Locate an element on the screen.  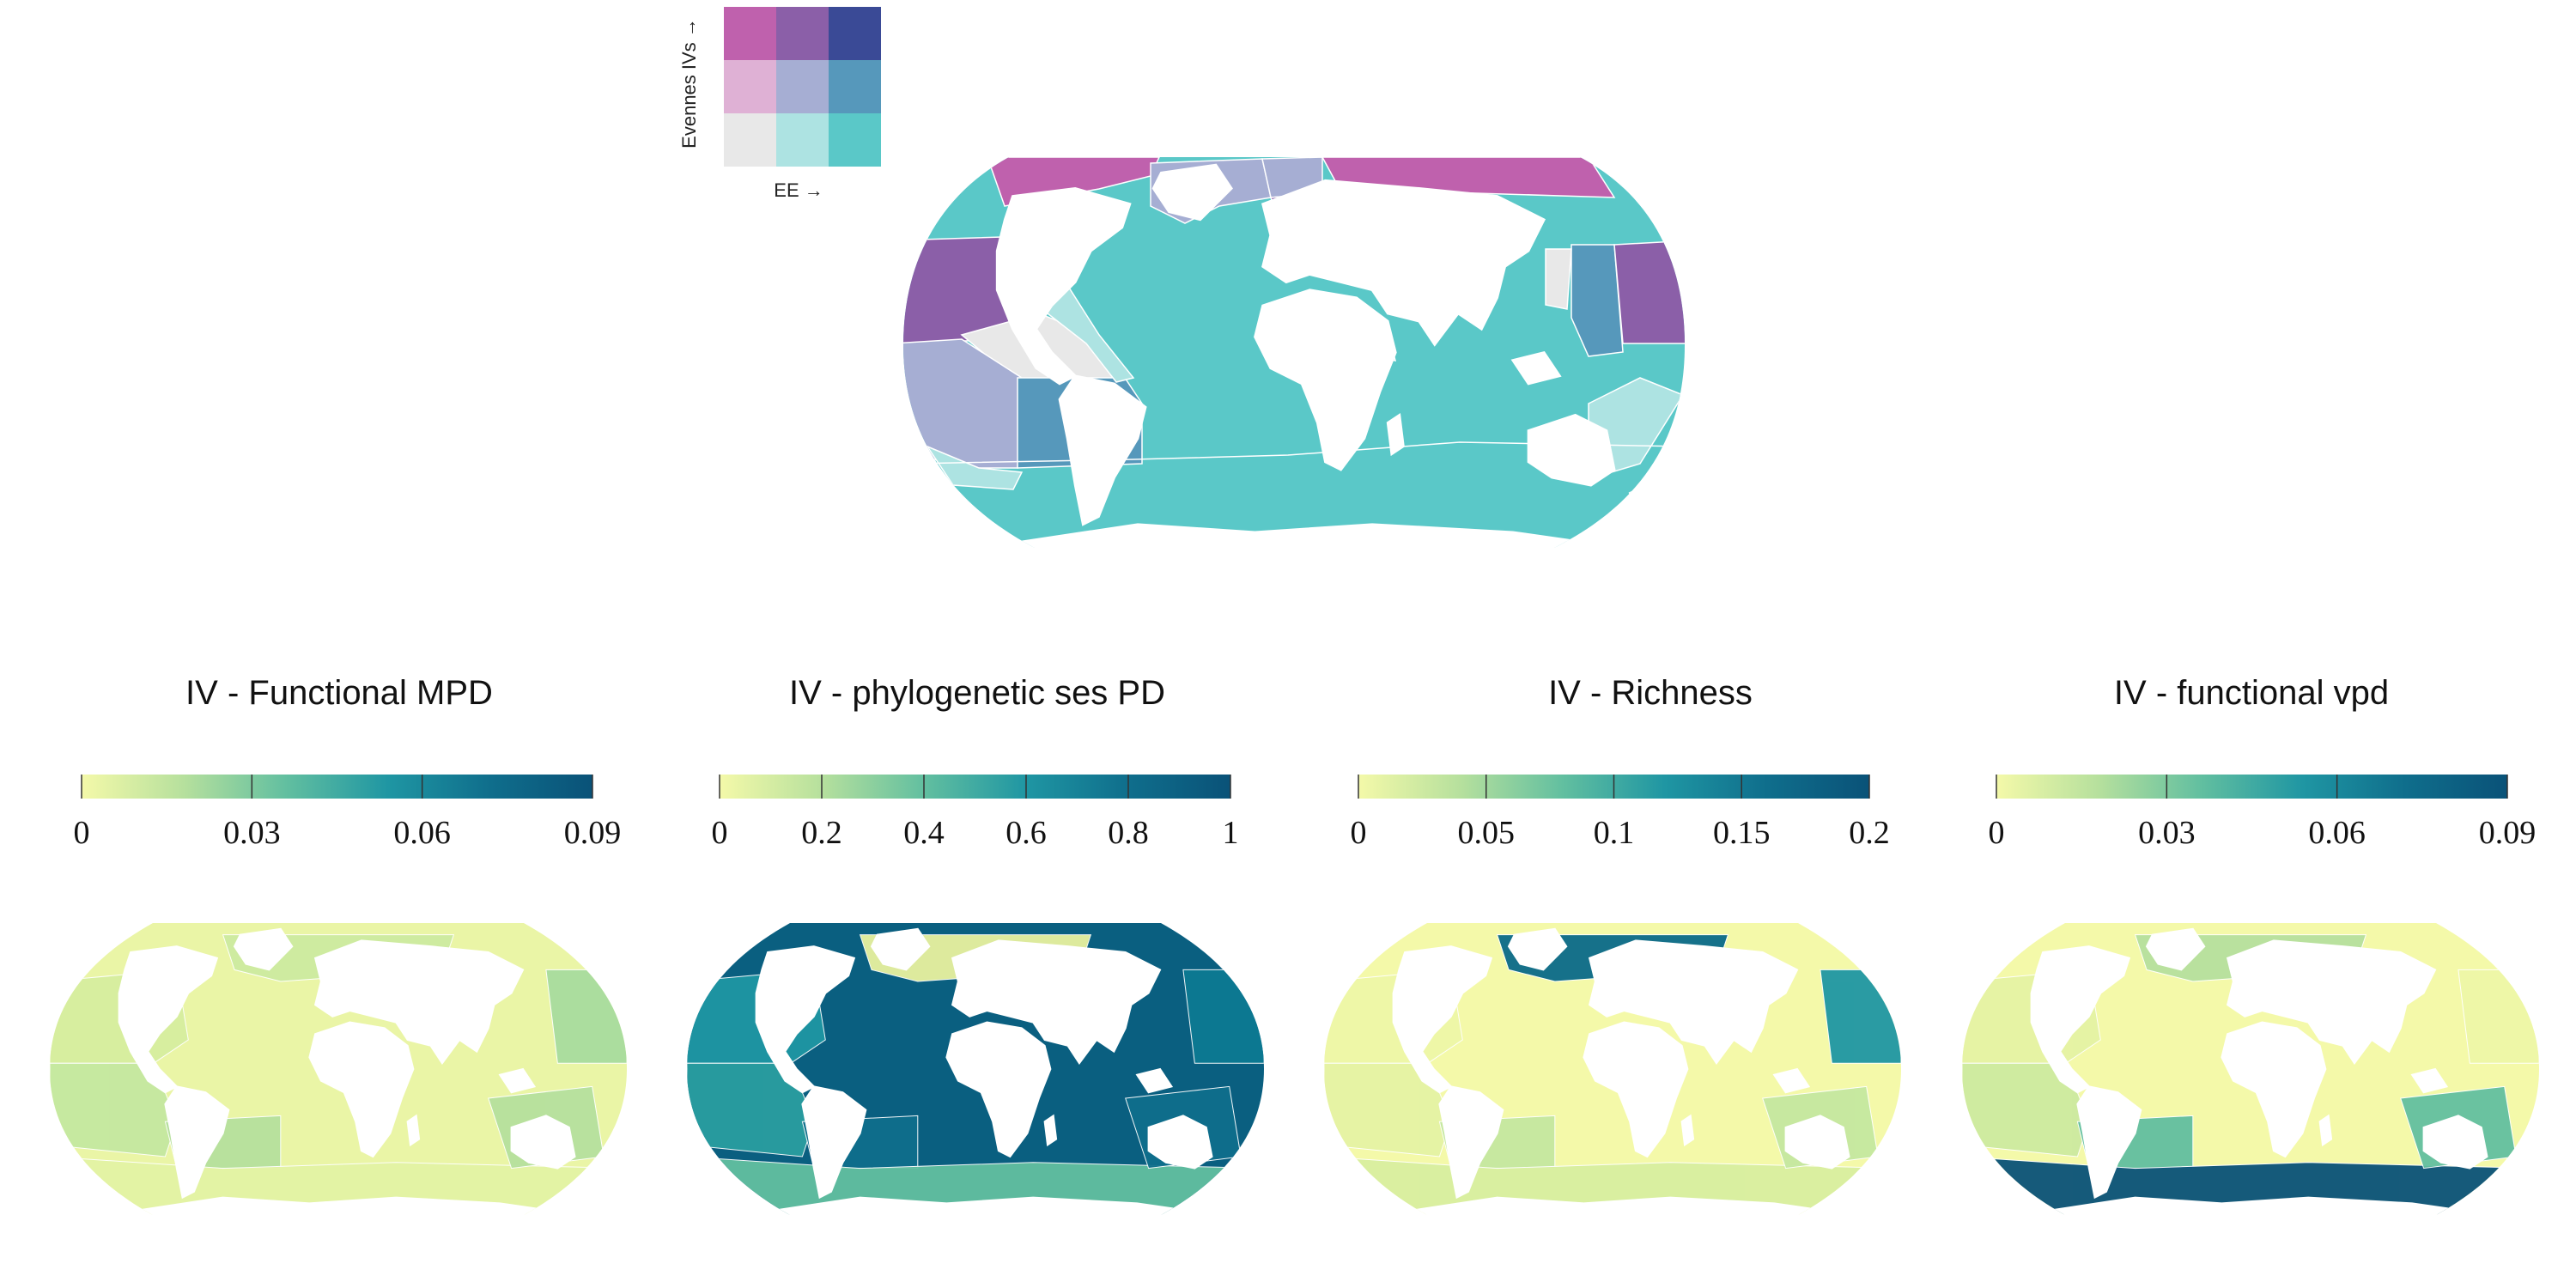
bivariate-legend: Evennes IVs → EE → is located at coordinates (779, 104).